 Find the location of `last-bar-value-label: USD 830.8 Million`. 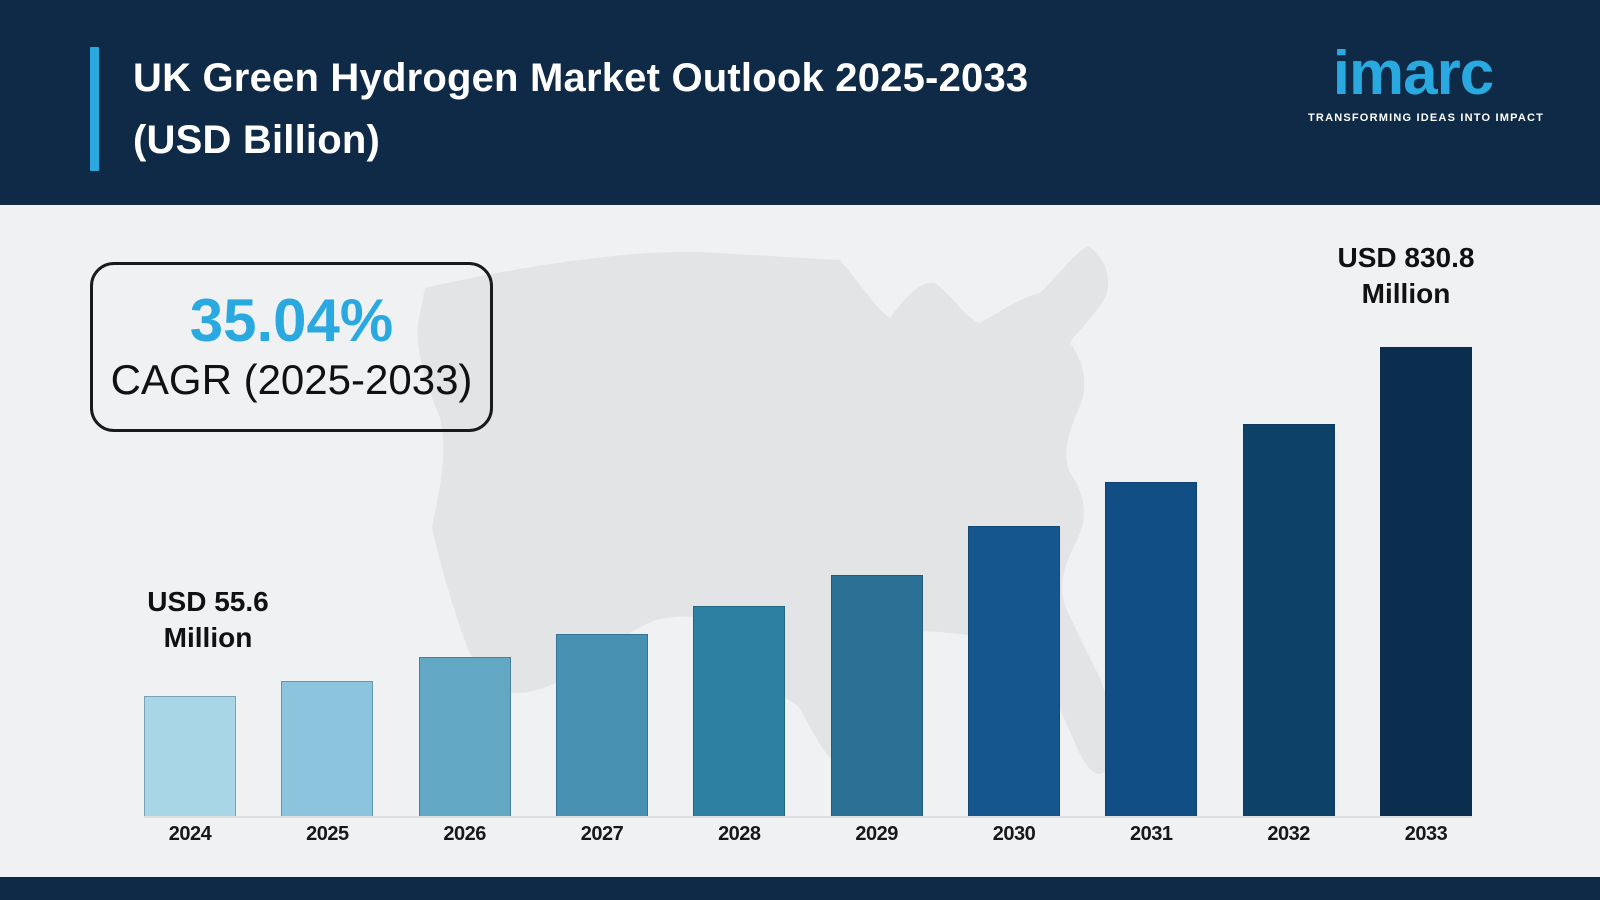

last-bar-value-label: USD 830.8 Million is located at coordinates (1406, 276).